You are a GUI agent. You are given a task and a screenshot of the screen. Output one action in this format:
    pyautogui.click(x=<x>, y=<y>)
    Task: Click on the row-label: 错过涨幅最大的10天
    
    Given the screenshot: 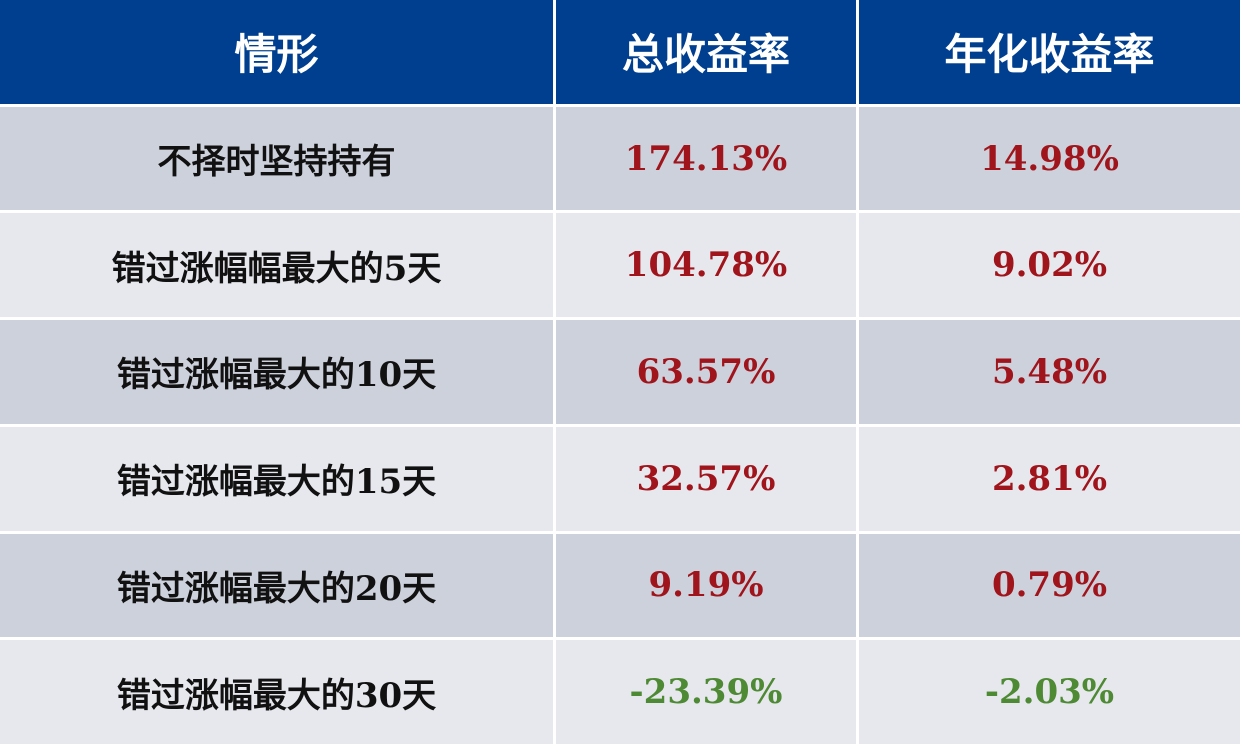 What is the action you would take?
    pyautogui.click(x=276, y=372)
    